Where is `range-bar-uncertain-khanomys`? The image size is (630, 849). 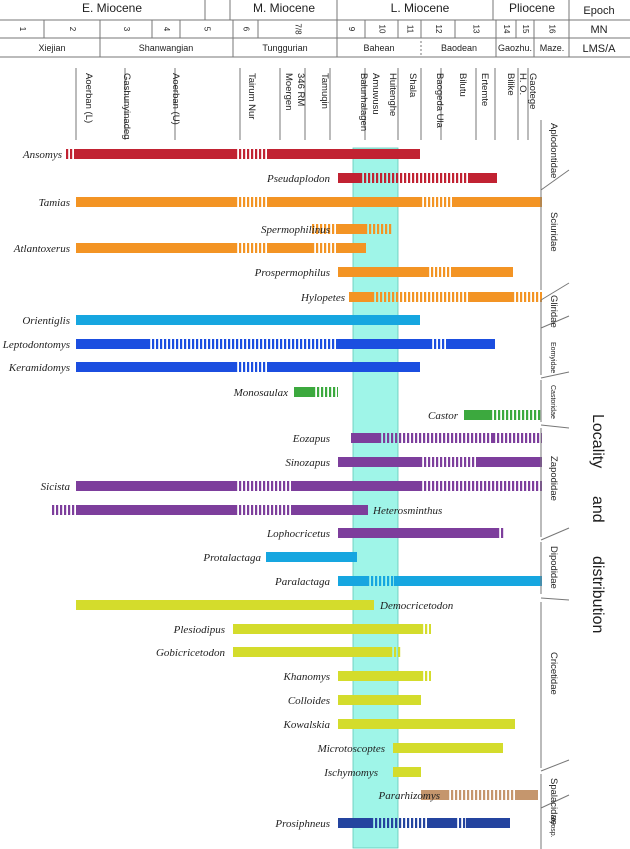 range-bar-uncertain-khanomys is located at coordinates (426, 676).